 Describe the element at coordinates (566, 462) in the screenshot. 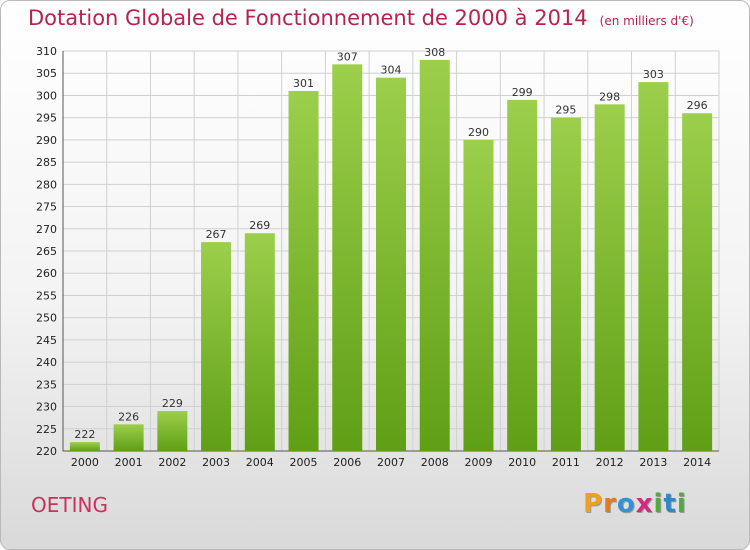

I see `x-tick-label: 2011` at that location.